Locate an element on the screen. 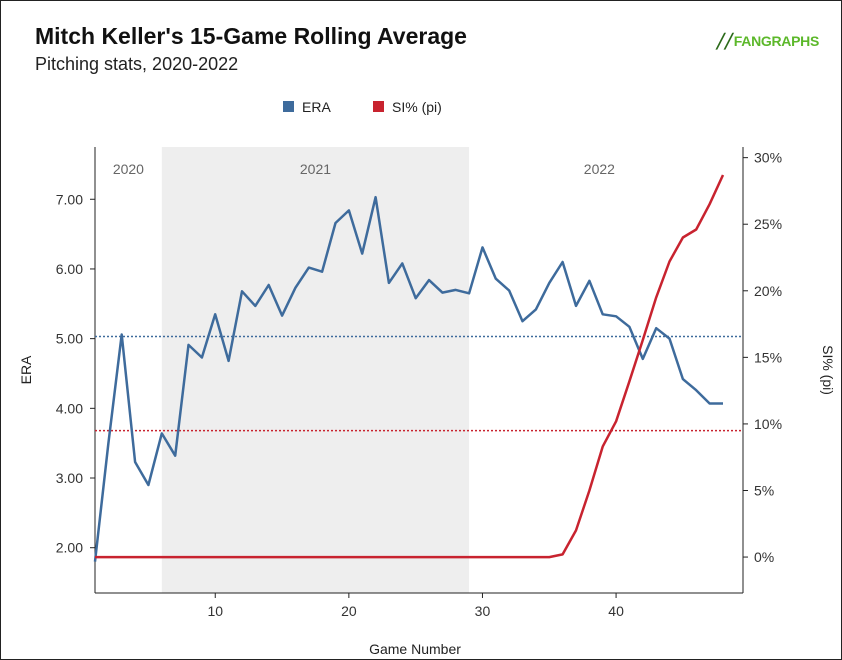 The height and width of the screenshot is (660, 842). left-tick-label: 3.00 is located at coordinates (69, 478).